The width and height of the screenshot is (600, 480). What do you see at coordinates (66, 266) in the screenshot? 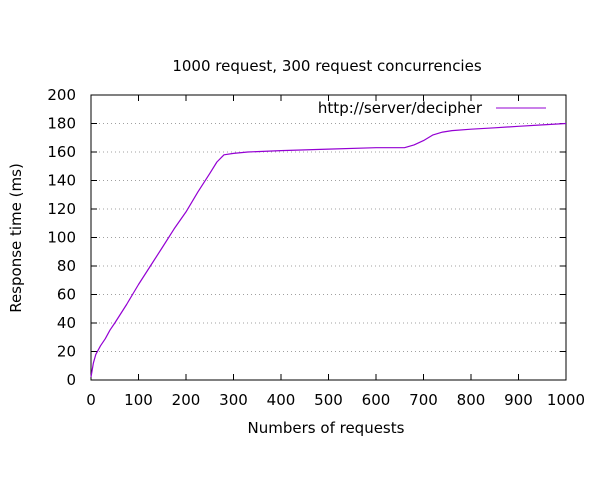
I see `y-tick-label: 80` at bounding box center [66, 266].